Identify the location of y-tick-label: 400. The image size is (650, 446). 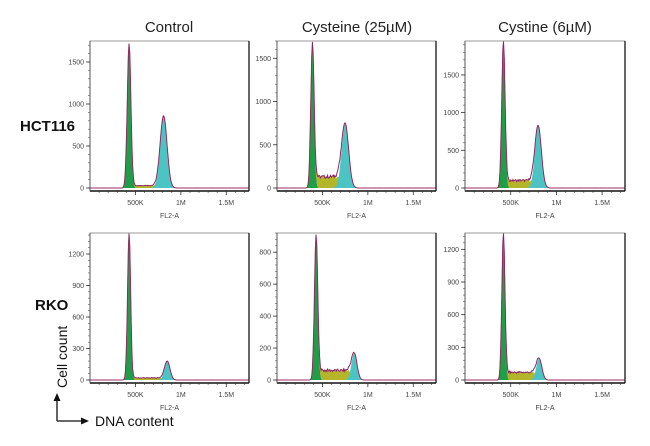
(265, 317).